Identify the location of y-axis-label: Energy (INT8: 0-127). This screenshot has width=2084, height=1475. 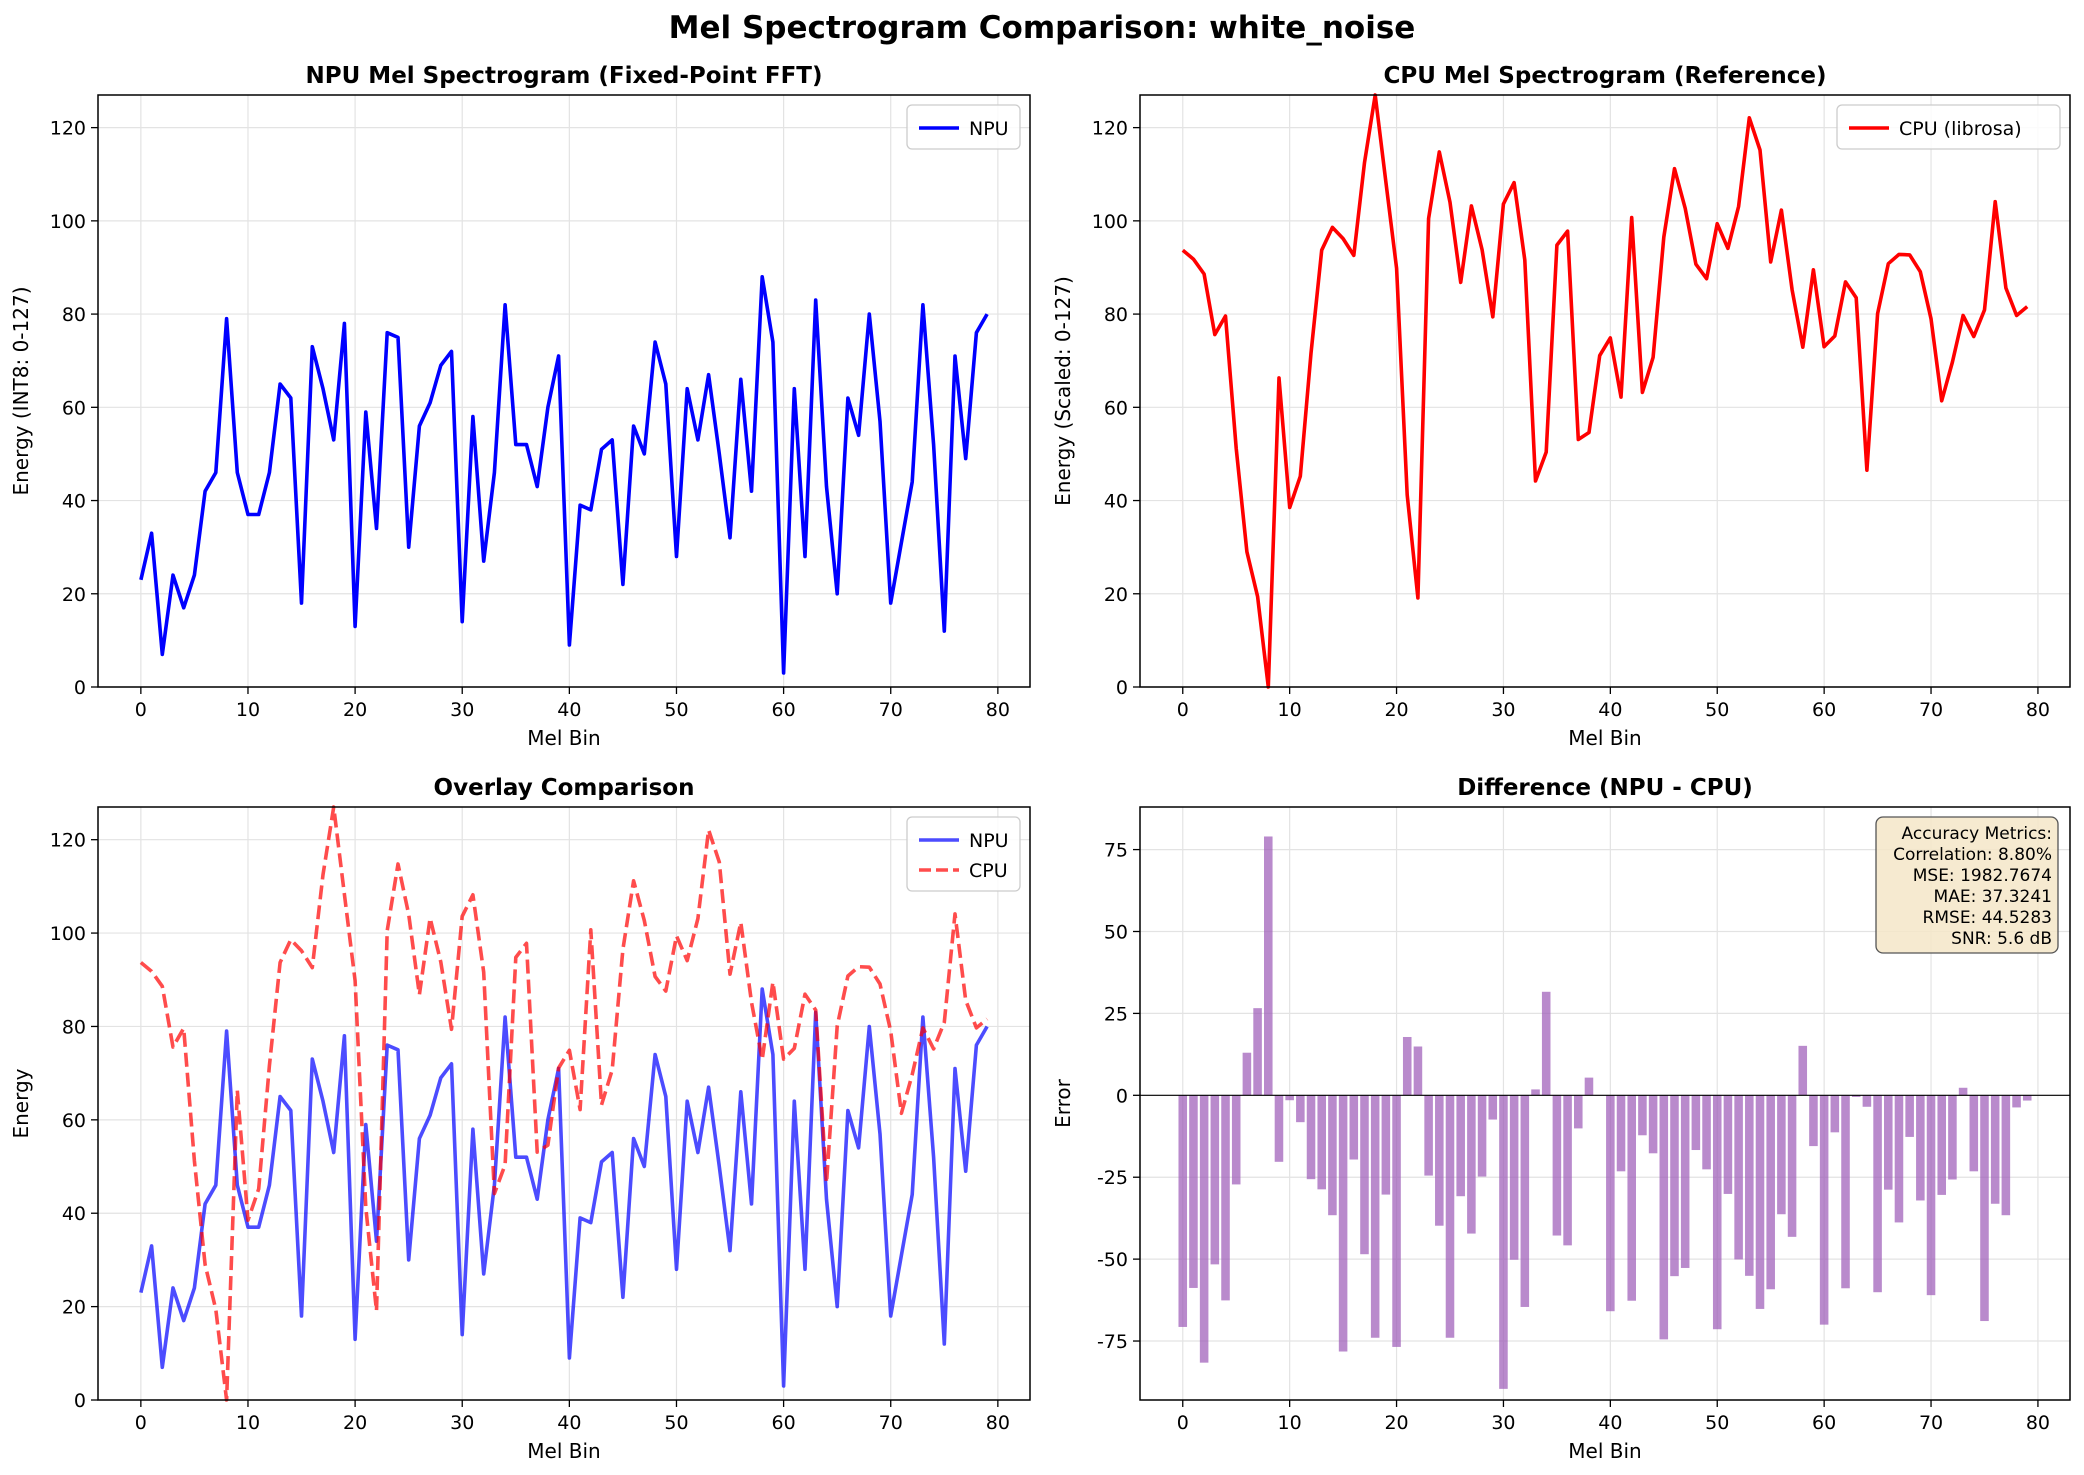
(21, 391).